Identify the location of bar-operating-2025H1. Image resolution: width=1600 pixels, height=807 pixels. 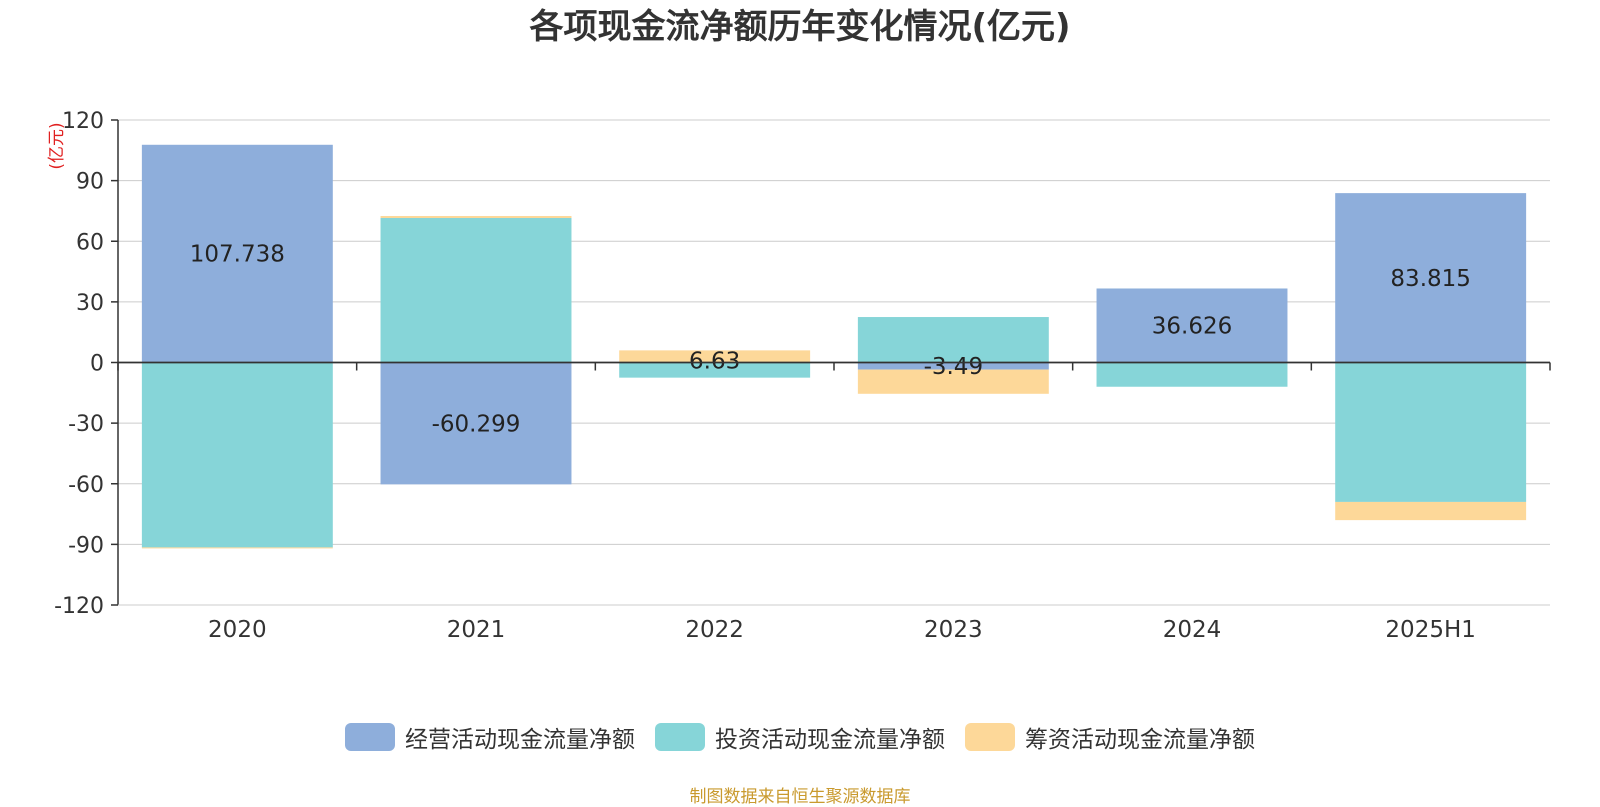
(1431, 278).